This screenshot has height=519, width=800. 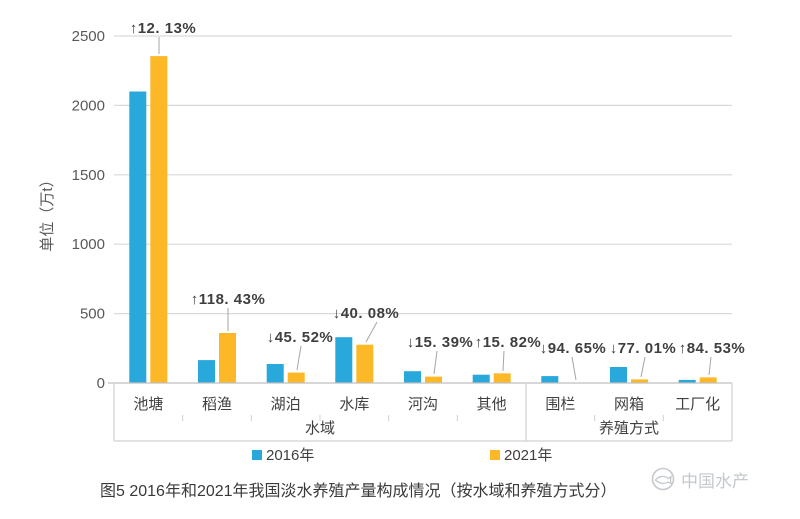 What do you see at coordinates (618, 375) in the screenshot?
I see `bar-2016年-网箱` at bounding box center [618, 375].